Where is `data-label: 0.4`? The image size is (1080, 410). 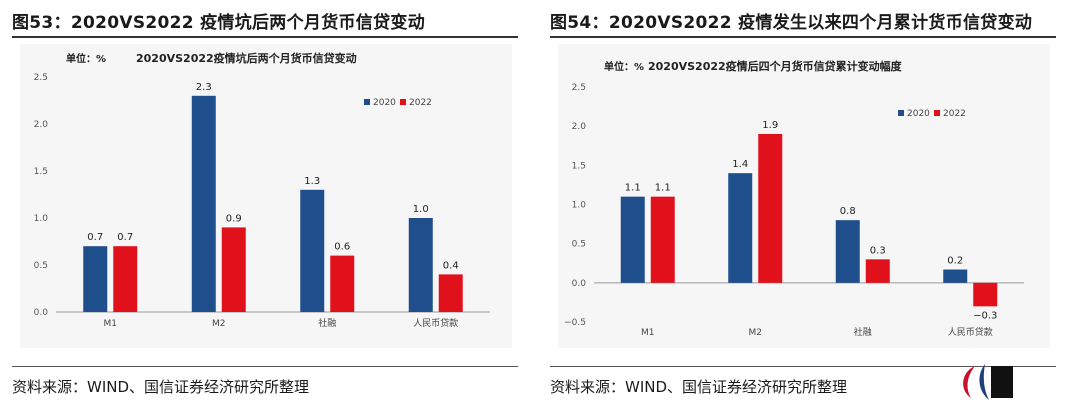 data-label: 0.4 is located at coordinates (451, 265).